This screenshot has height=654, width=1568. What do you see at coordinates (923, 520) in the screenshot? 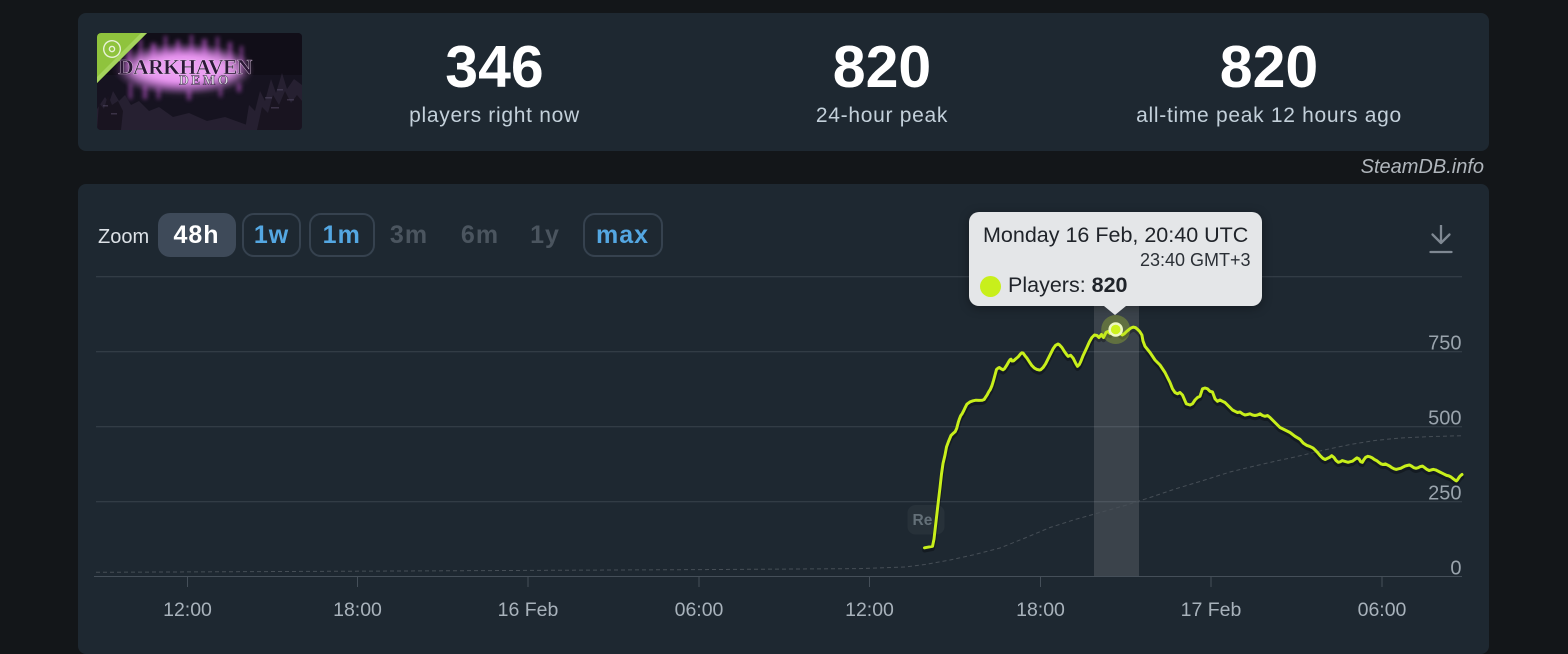
I see `svg-text: Re` at bounding box center [923, 520].